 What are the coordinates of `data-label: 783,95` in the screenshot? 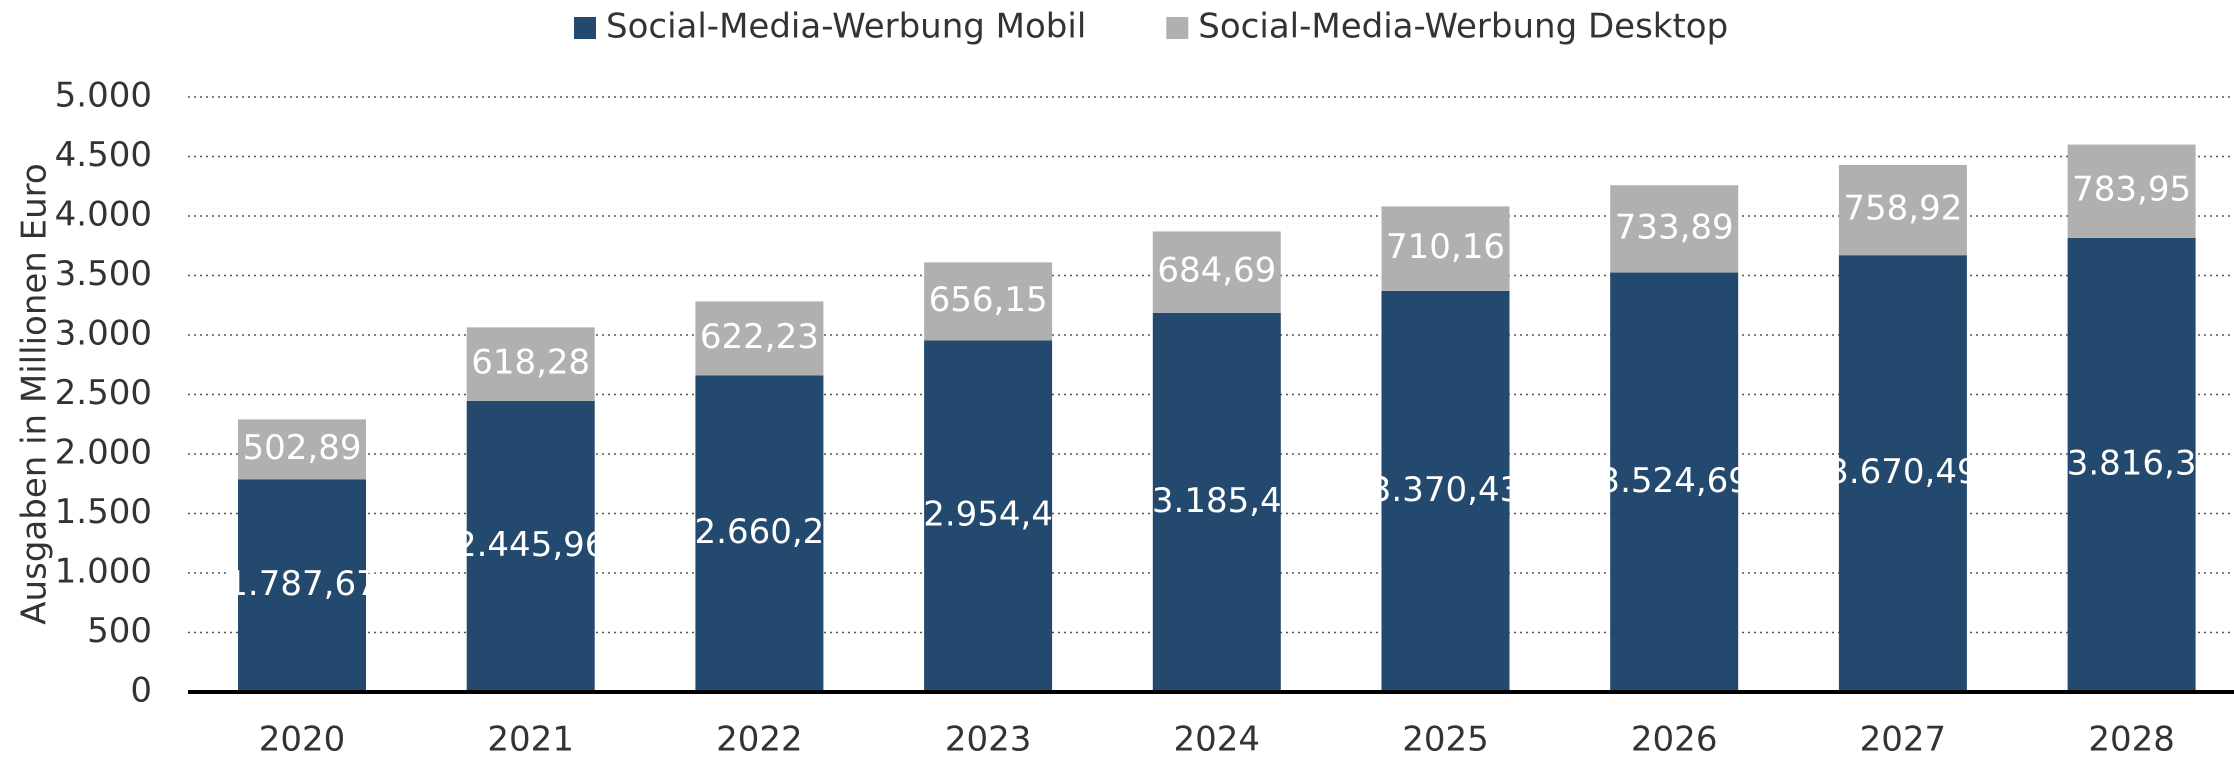 It's located at (2131, 190).